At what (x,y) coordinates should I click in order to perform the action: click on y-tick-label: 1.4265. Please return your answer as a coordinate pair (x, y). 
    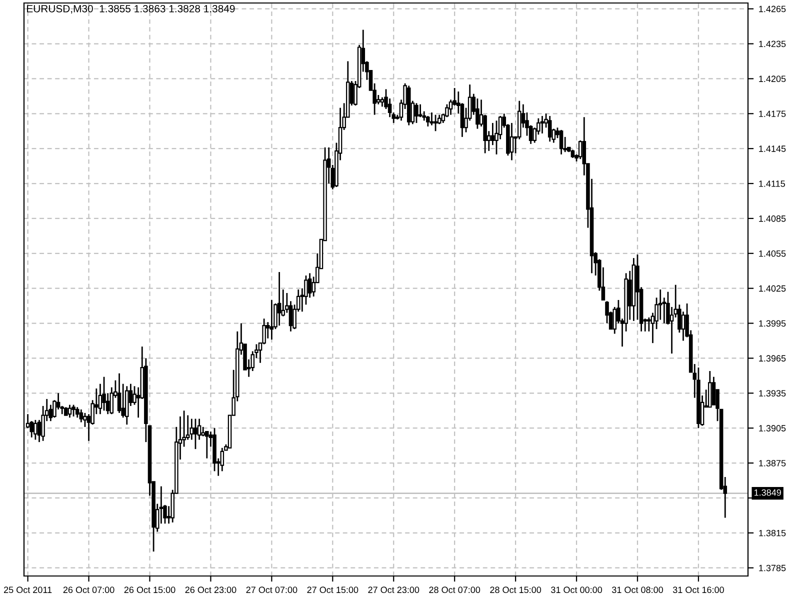
    Looking at the image, I should click on (772, 9).